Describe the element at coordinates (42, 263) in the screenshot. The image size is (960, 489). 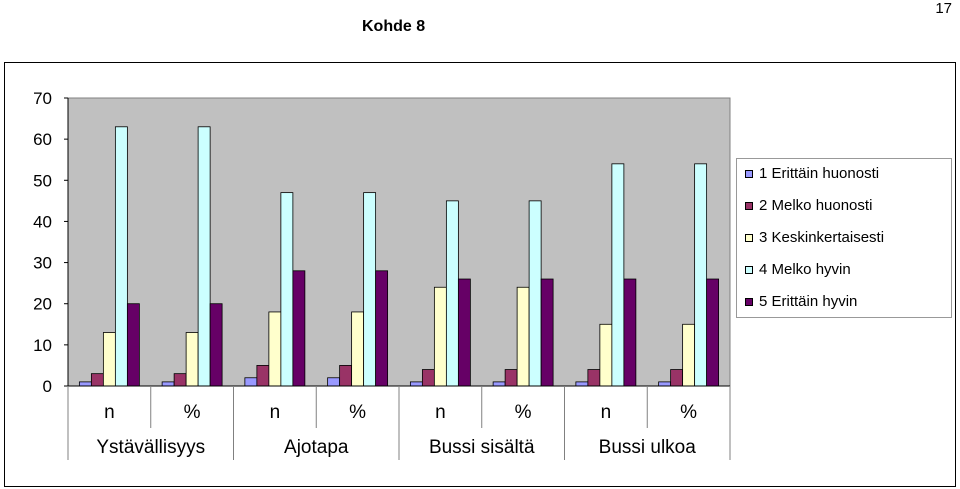
I see `y-tick-label: 30` at that location.